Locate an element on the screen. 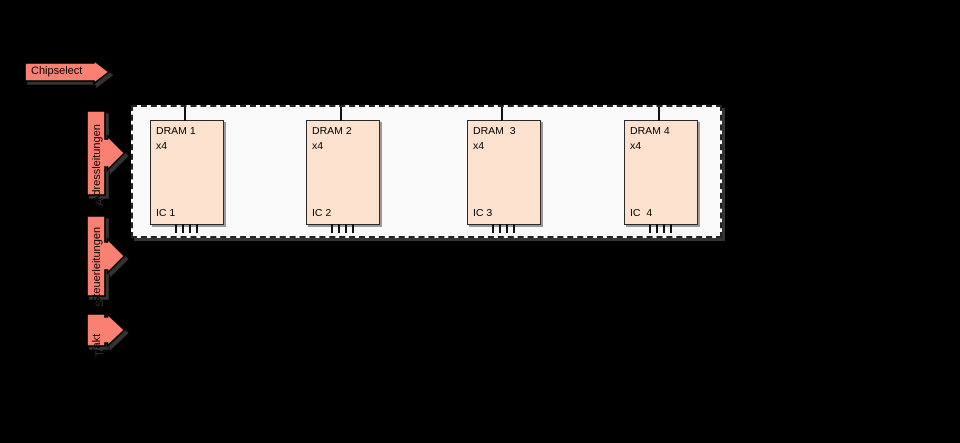  dram-chip-4-width: x4 is located at coordinates (636, 146).